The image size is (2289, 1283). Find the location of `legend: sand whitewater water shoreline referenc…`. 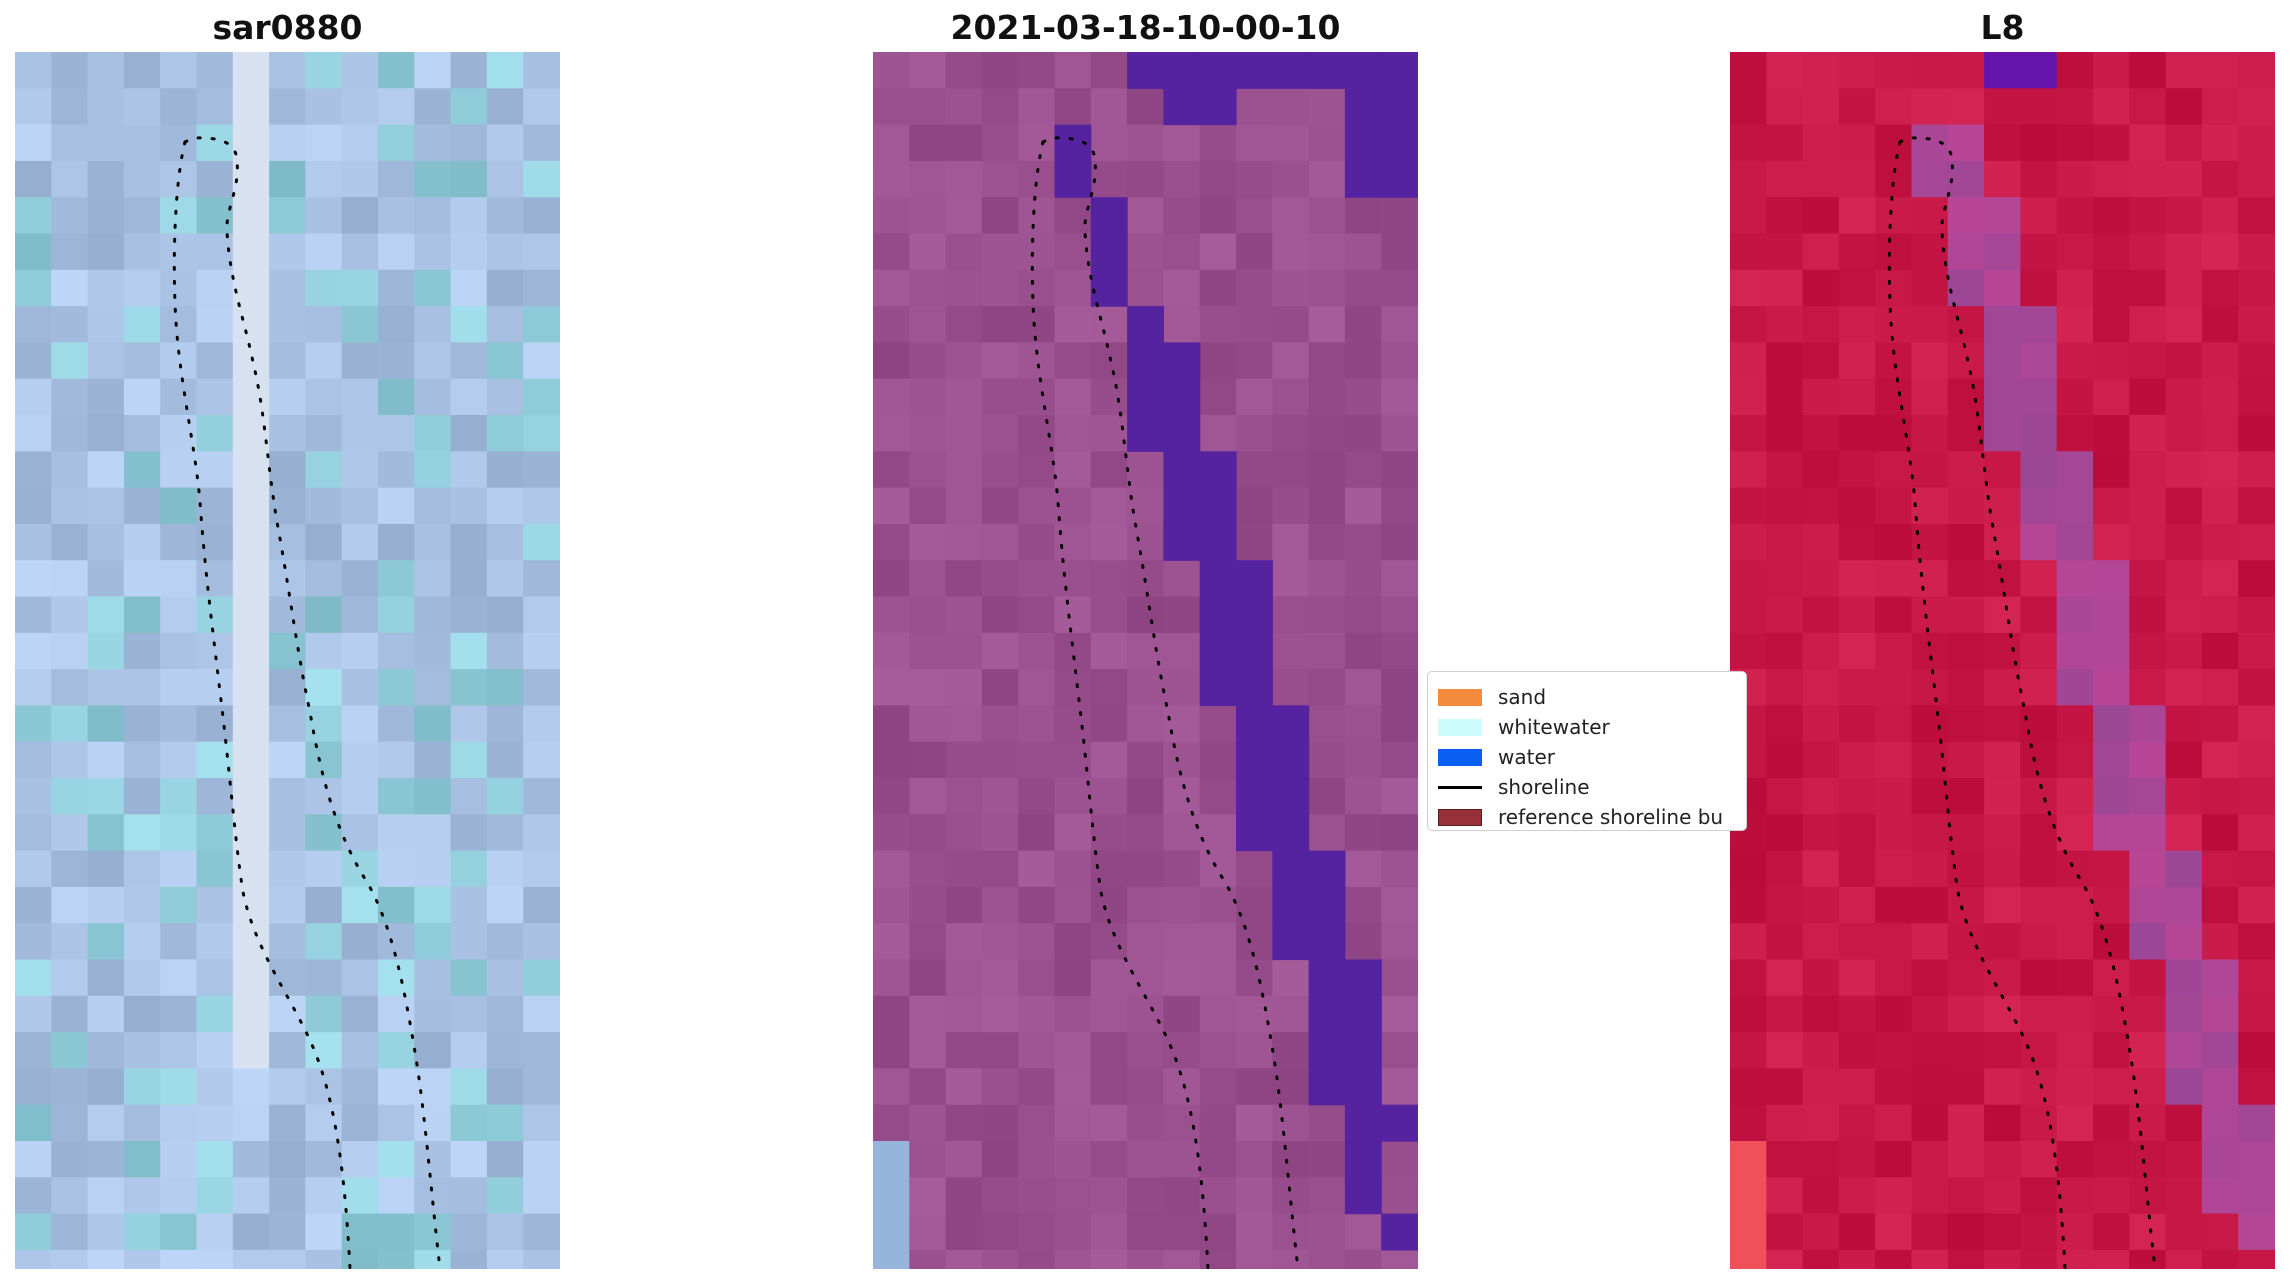

legend: sand whitewater water shoreline referenc… is located at coordinates (1587, 751).